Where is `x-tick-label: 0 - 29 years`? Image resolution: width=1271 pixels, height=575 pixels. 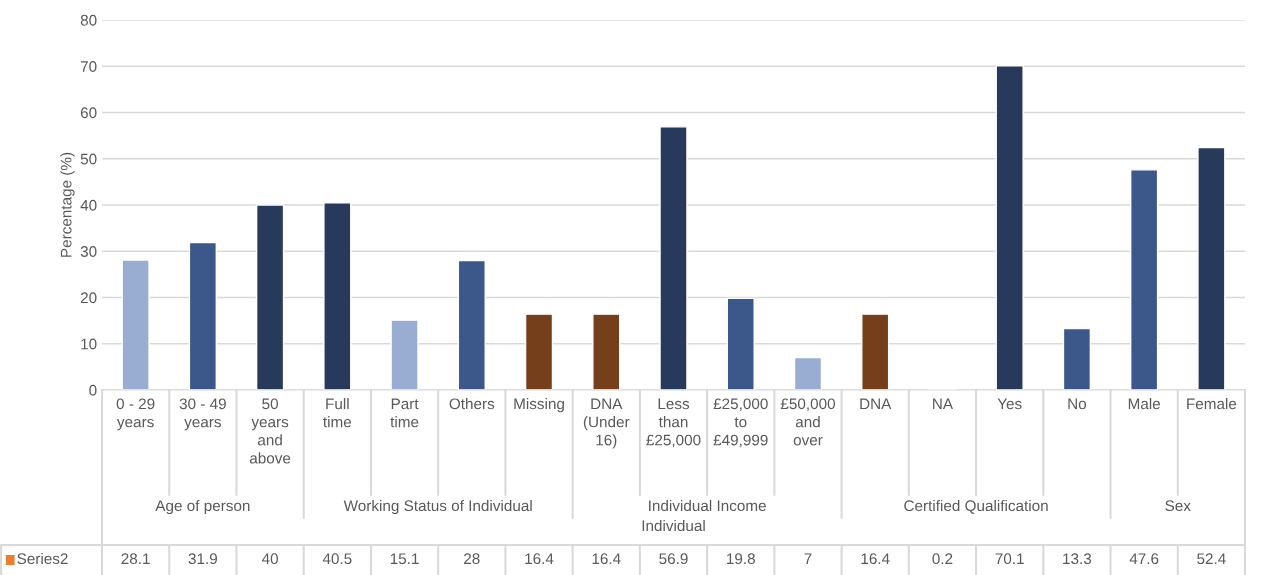
x-tick-label: 0 - 29 years is located at coordinates (135, 414).